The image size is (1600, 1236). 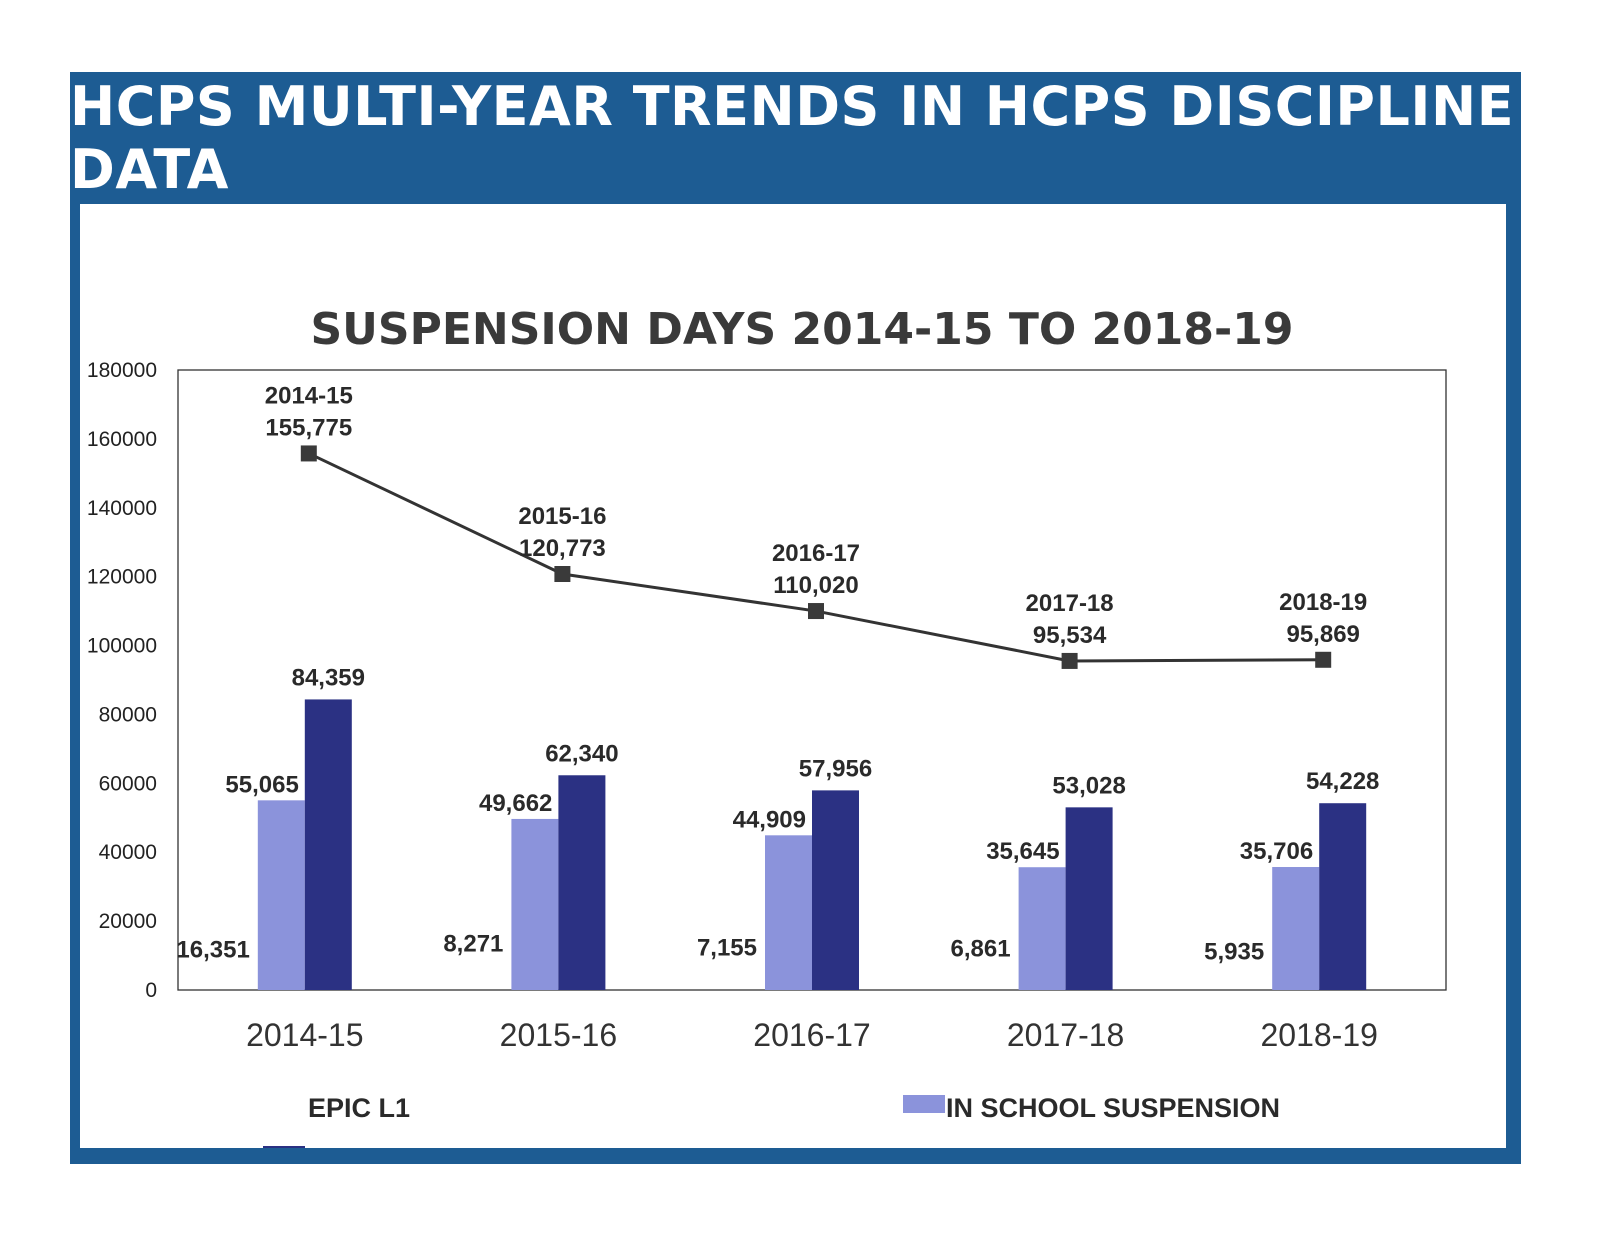 What do you see at coordinates (1322, 634) in the screenshot?
I see `line-value-label: 95,869` at bounding box center [1322, 634].